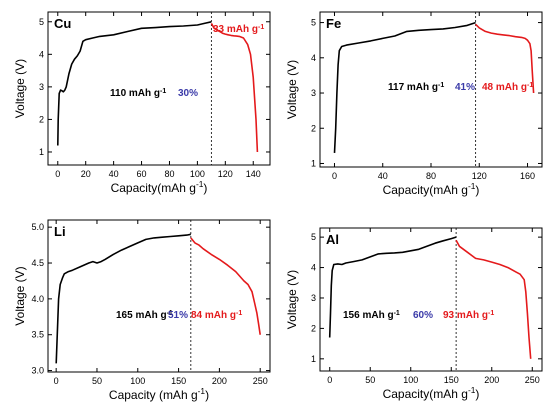 Image resolution: width=552 pixels, height=415 pixels. What do you see at coordinates (332, 239) in the screenshot?
I see `panel-title: Al` at bounding box center [332, 239].